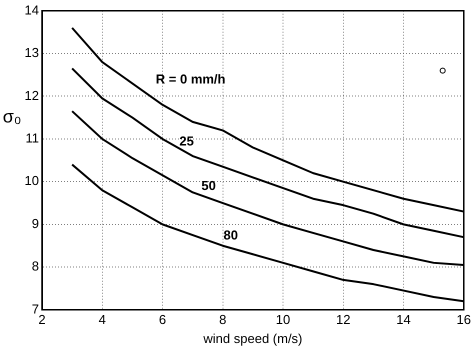  I want to click on x-tick-label: 14, so click(403, 320).